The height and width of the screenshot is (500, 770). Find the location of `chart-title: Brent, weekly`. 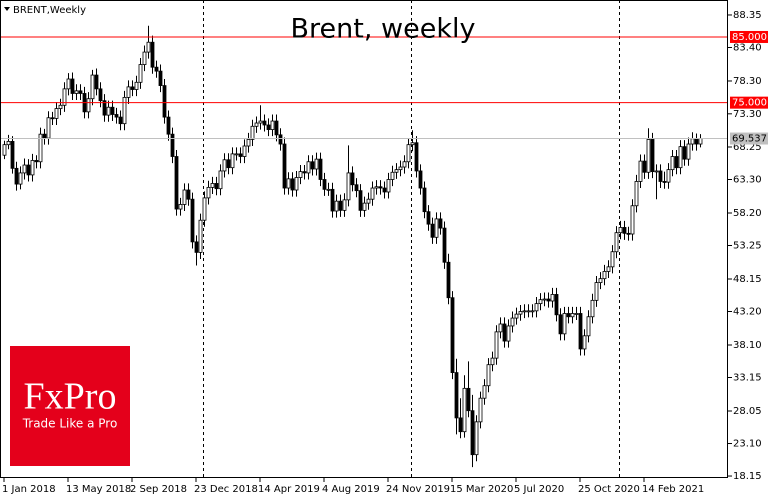

chart-title: Brent, weekly is located at coordinates (383, 29).